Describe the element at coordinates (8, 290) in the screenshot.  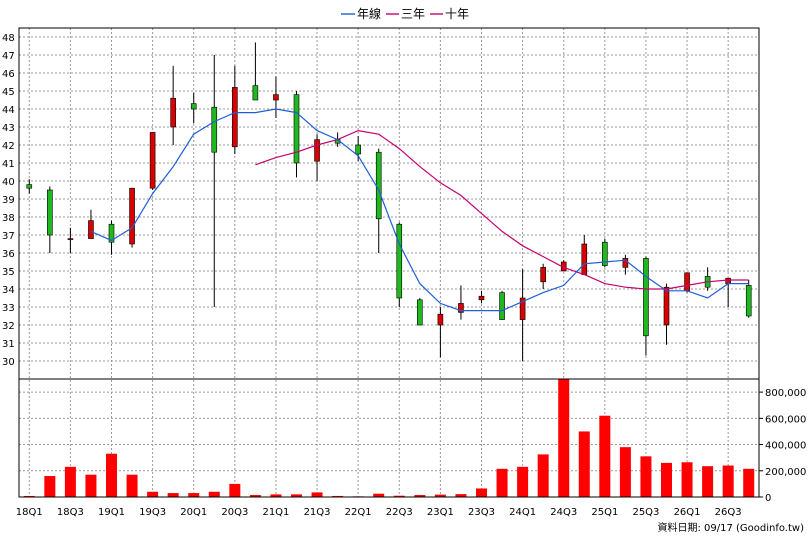
I see `price-tick-label: 34` at that location.